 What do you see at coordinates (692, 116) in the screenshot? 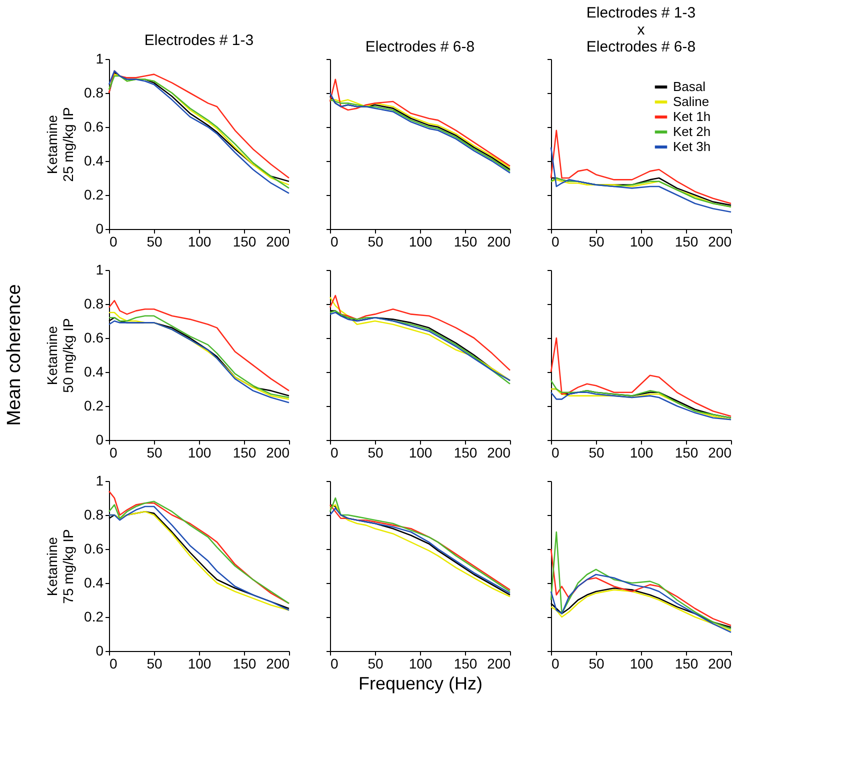
I see `legend-label: Ket 1h` at bounding box center [692, 116].